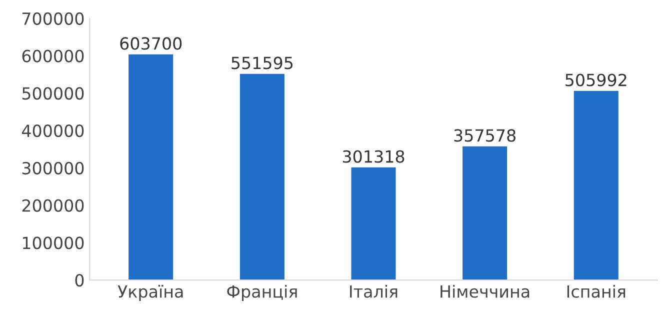  Describe the element at coordinates (53, 18) in the screenshot. I see `y-tick-label: 700000` at that location.